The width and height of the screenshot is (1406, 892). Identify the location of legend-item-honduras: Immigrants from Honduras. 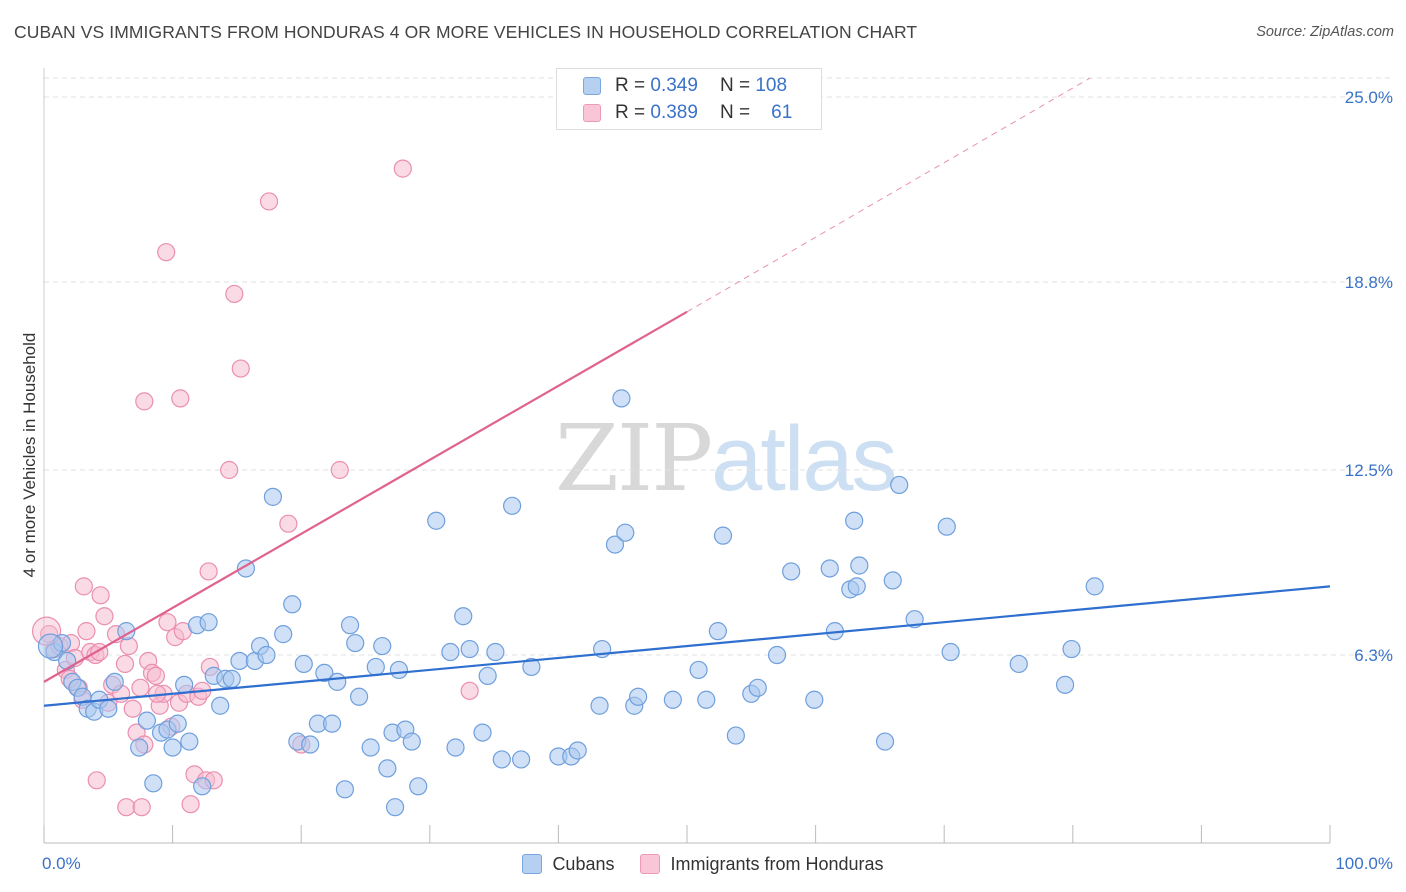
(762, 864).